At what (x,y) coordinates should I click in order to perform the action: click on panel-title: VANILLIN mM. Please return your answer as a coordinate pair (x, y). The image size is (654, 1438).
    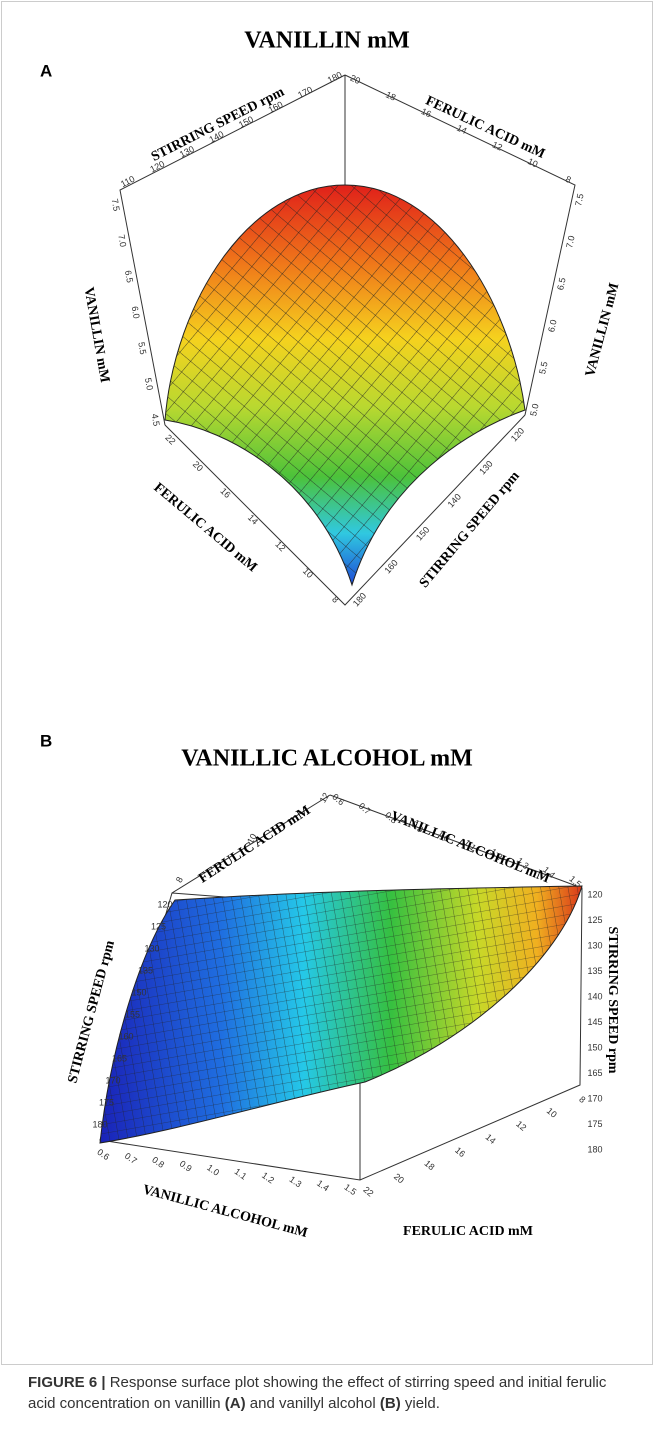
    Looking at the image, I should click on (327, 41).